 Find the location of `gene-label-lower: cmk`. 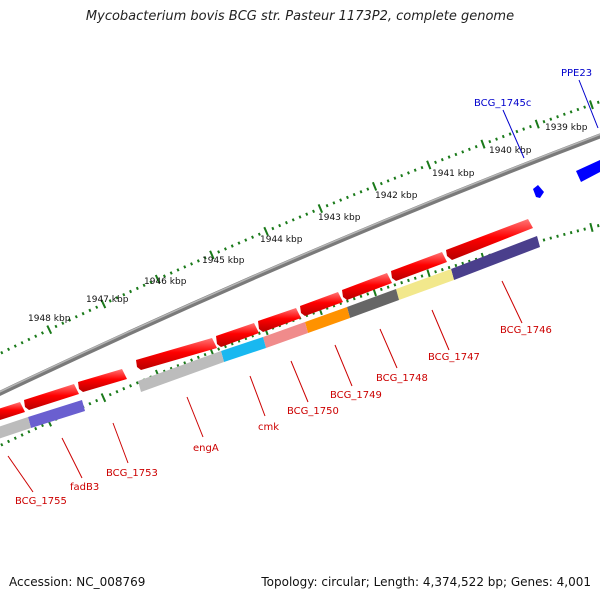

gene-label-lower: cmk is located at coordinates (268, 427).